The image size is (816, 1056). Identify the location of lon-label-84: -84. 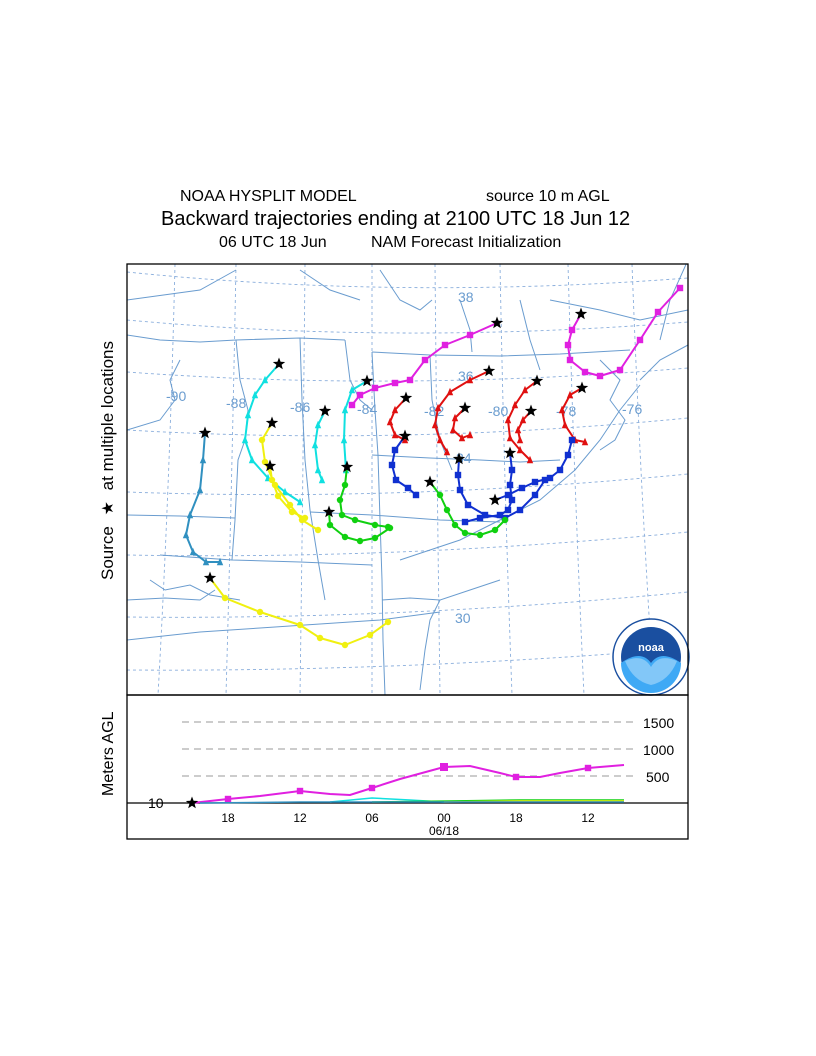
(367, 409).